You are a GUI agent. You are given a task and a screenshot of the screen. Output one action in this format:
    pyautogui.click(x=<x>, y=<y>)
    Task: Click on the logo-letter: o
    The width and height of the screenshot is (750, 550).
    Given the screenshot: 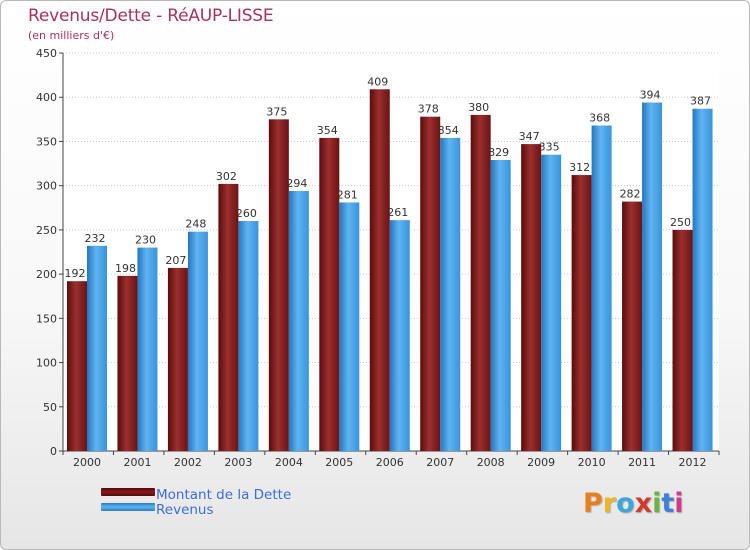 What is the action you would take?
    pyautogui.click(x=625, y=503)
    